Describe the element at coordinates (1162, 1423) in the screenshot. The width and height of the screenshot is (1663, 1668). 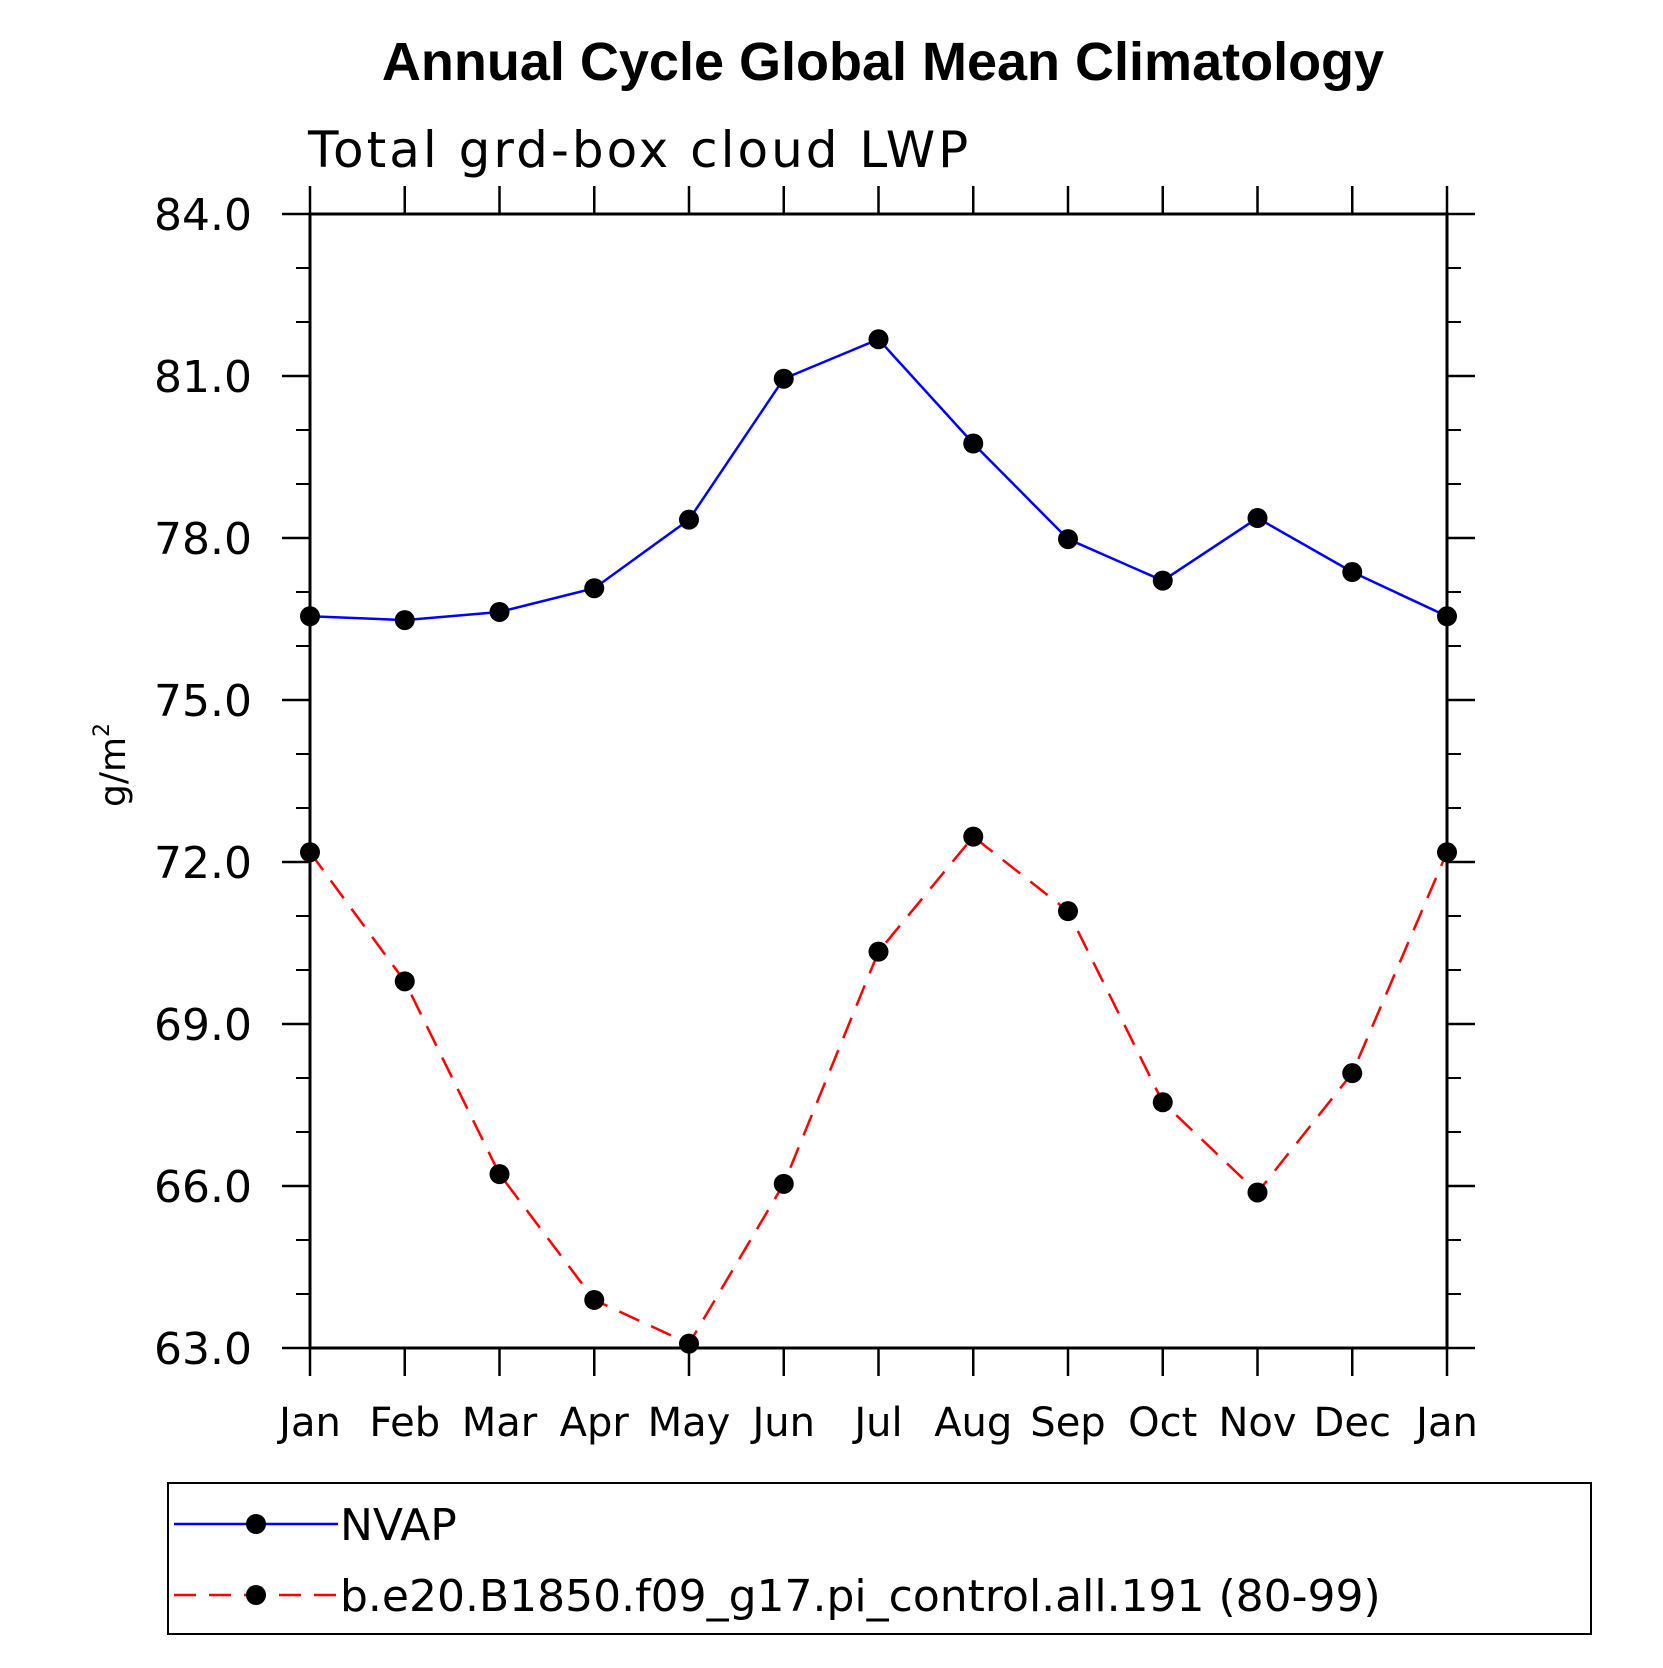
I see `x-tick-label: Oct` at that location.